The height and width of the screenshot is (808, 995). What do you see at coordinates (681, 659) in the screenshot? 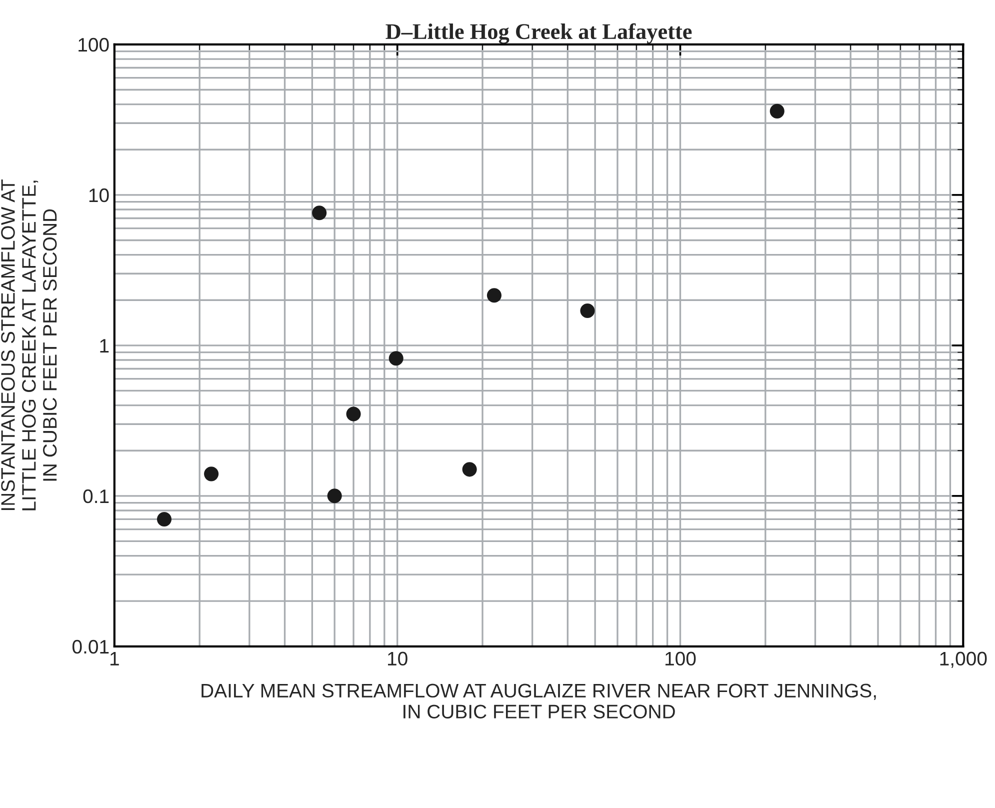
I see `x-tick-label: 100` at bounding box center [681, 659].